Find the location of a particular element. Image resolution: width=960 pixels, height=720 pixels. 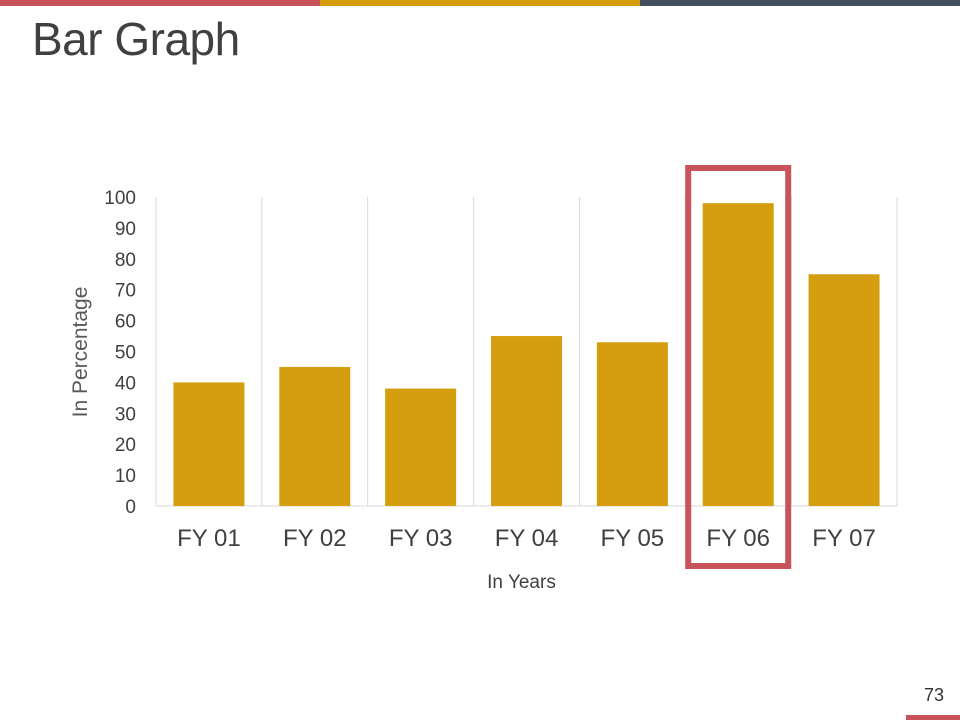

x-tick-label: FY 05 is located at coordinates (633, 538).